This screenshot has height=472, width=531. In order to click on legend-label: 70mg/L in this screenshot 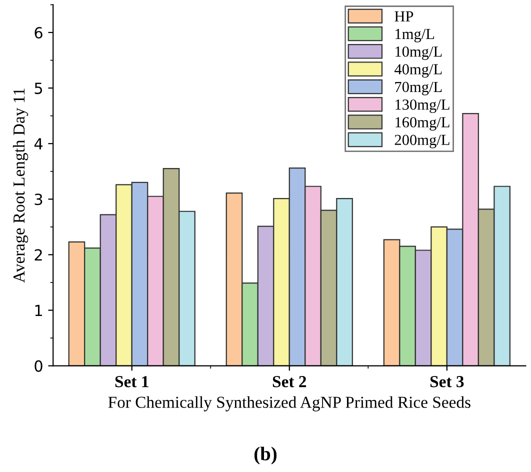, I will do `click(418, 89)`.